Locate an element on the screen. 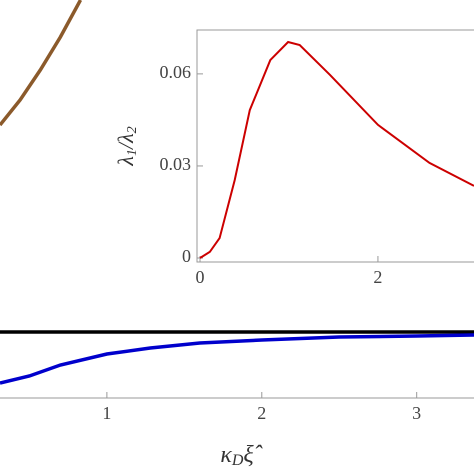 Image resolution: width=474 pixels, height=474 pixels. y-axis-label-part: 1 is located at coordinates (132, 152).